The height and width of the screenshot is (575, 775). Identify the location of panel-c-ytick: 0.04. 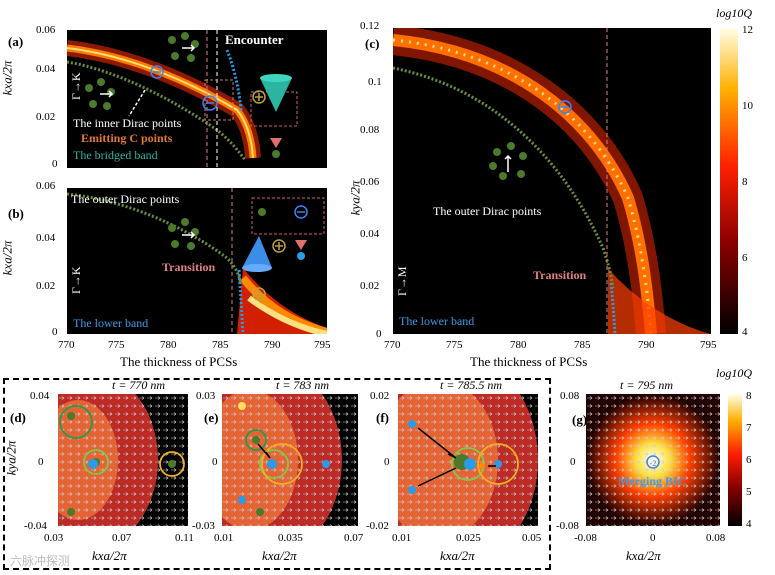
(370, 234).